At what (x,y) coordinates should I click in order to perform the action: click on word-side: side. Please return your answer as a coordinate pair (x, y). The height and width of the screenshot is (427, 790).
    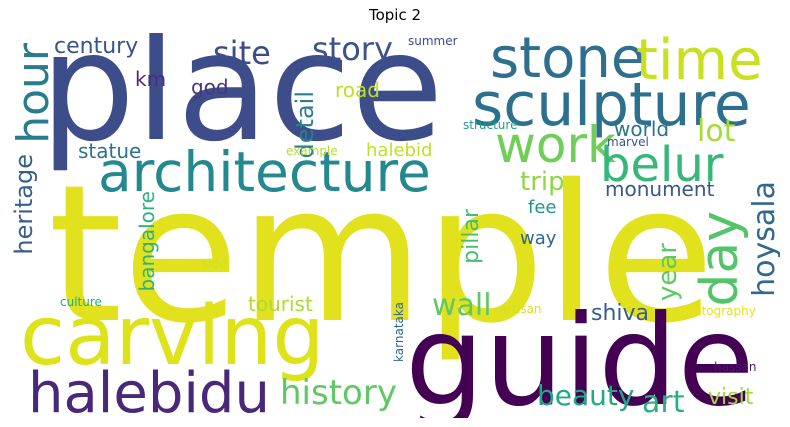
    Looking at the image, I should click on (214, 264).